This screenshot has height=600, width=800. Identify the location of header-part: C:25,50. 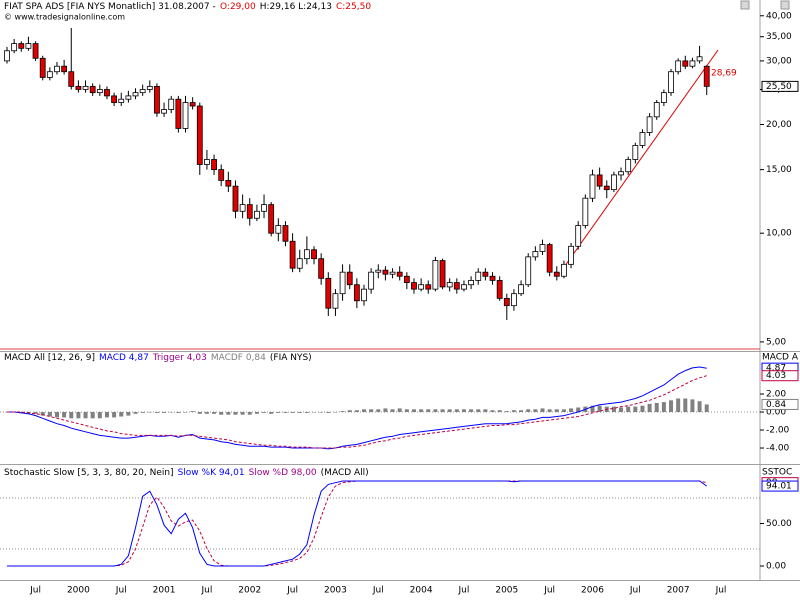
(353, 7).